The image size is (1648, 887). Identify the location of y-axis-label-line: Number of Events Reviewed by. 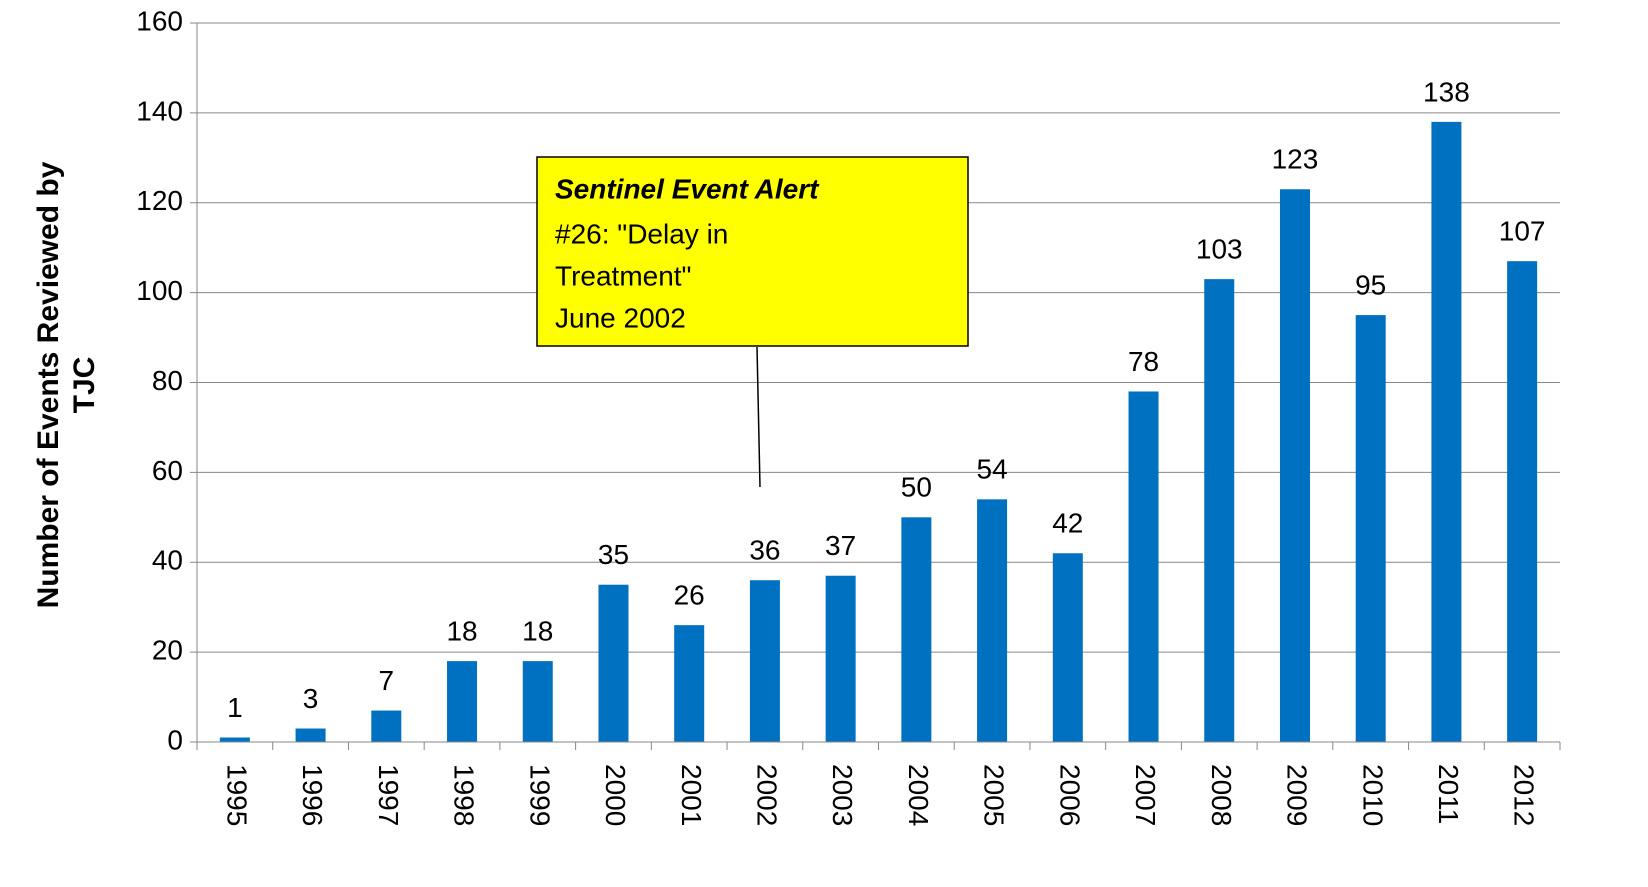
(48, 384).